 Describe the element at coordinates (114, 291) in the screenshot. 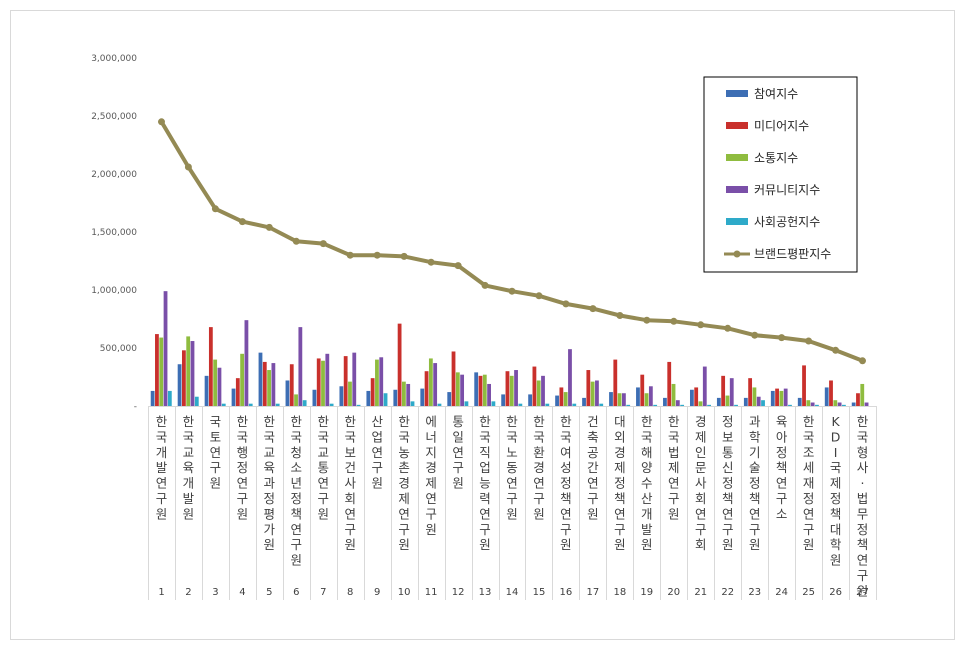

I see `y-tick-label: 1,000,000` at that location.